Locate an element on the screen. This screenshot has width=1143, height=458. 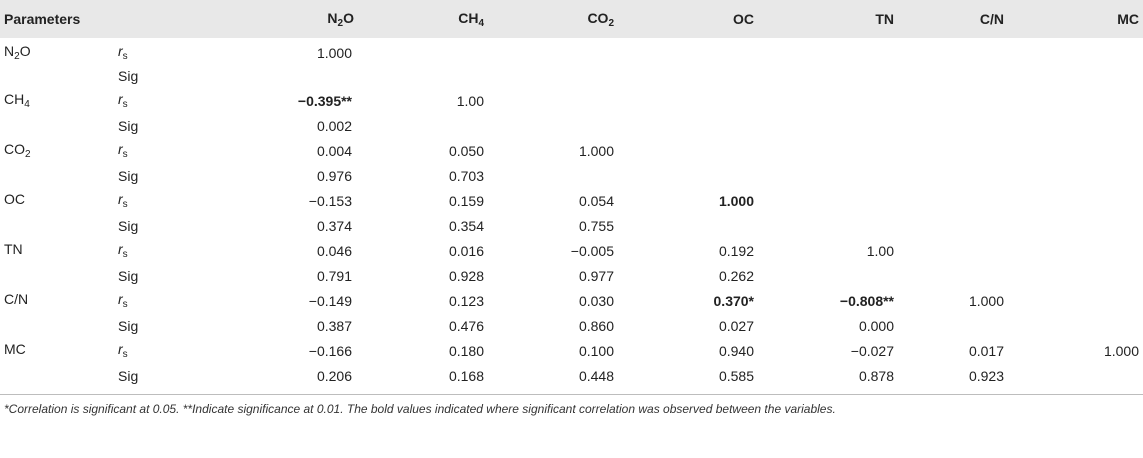
cell-r-tn is located at coordinates (828, 200).